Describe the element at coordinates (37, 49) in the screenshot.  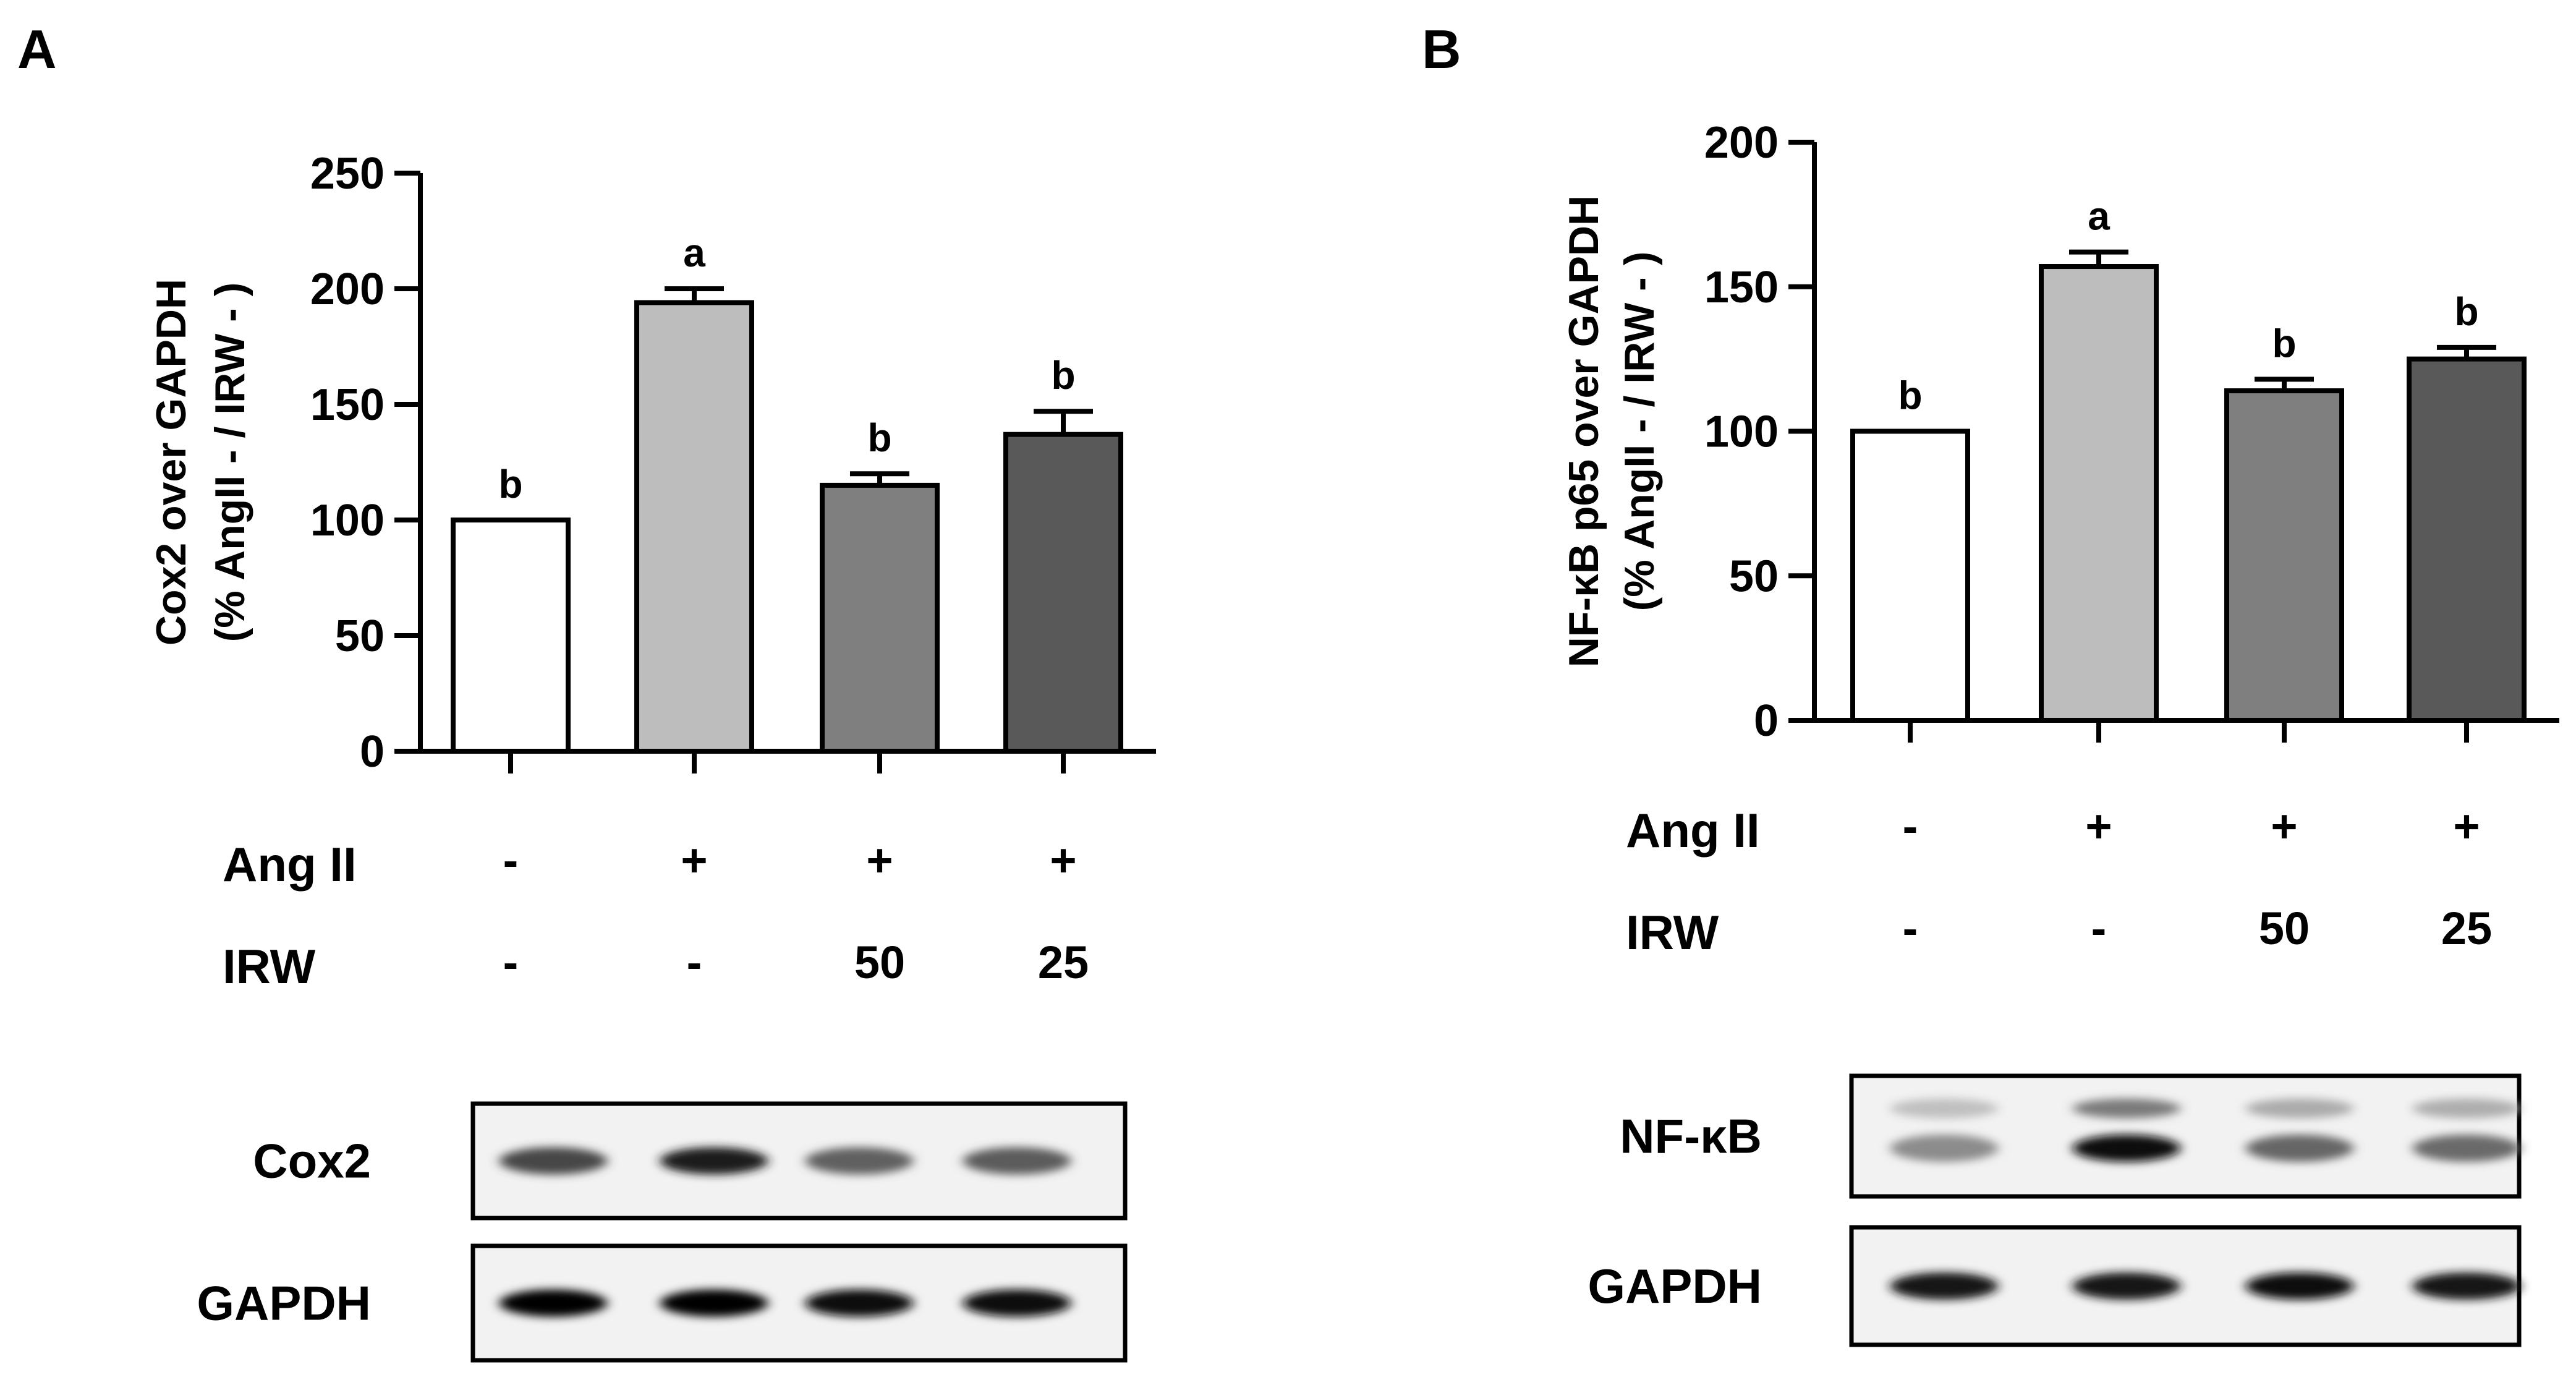
I see `panel-letter: A` at that location.